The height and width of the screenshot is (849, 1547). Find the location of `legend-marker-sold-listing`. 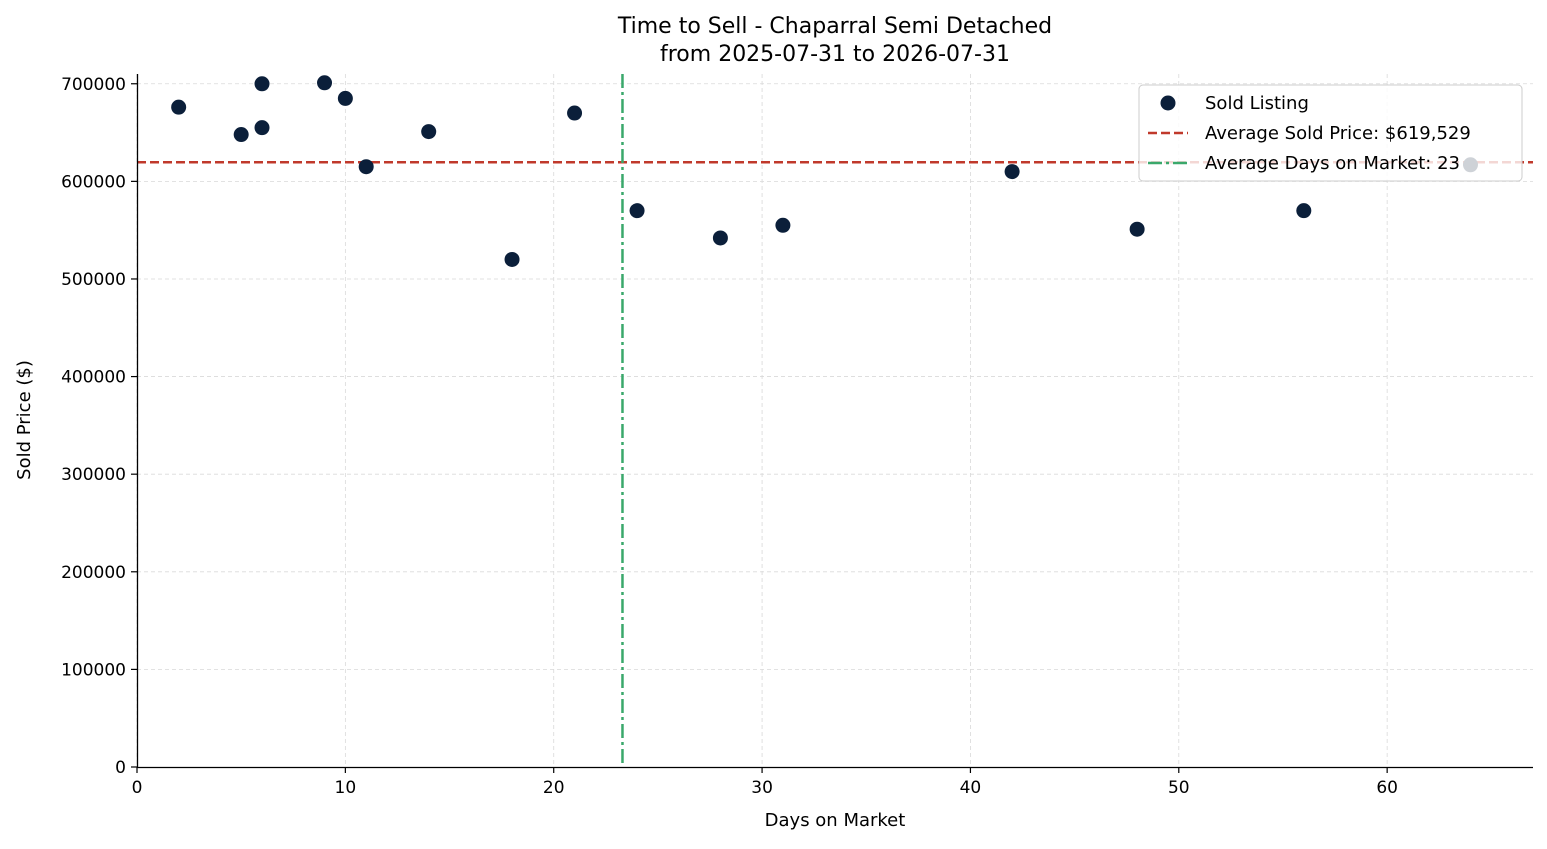

legend-marker-sold-listing is located at coordinates (1168, 103).